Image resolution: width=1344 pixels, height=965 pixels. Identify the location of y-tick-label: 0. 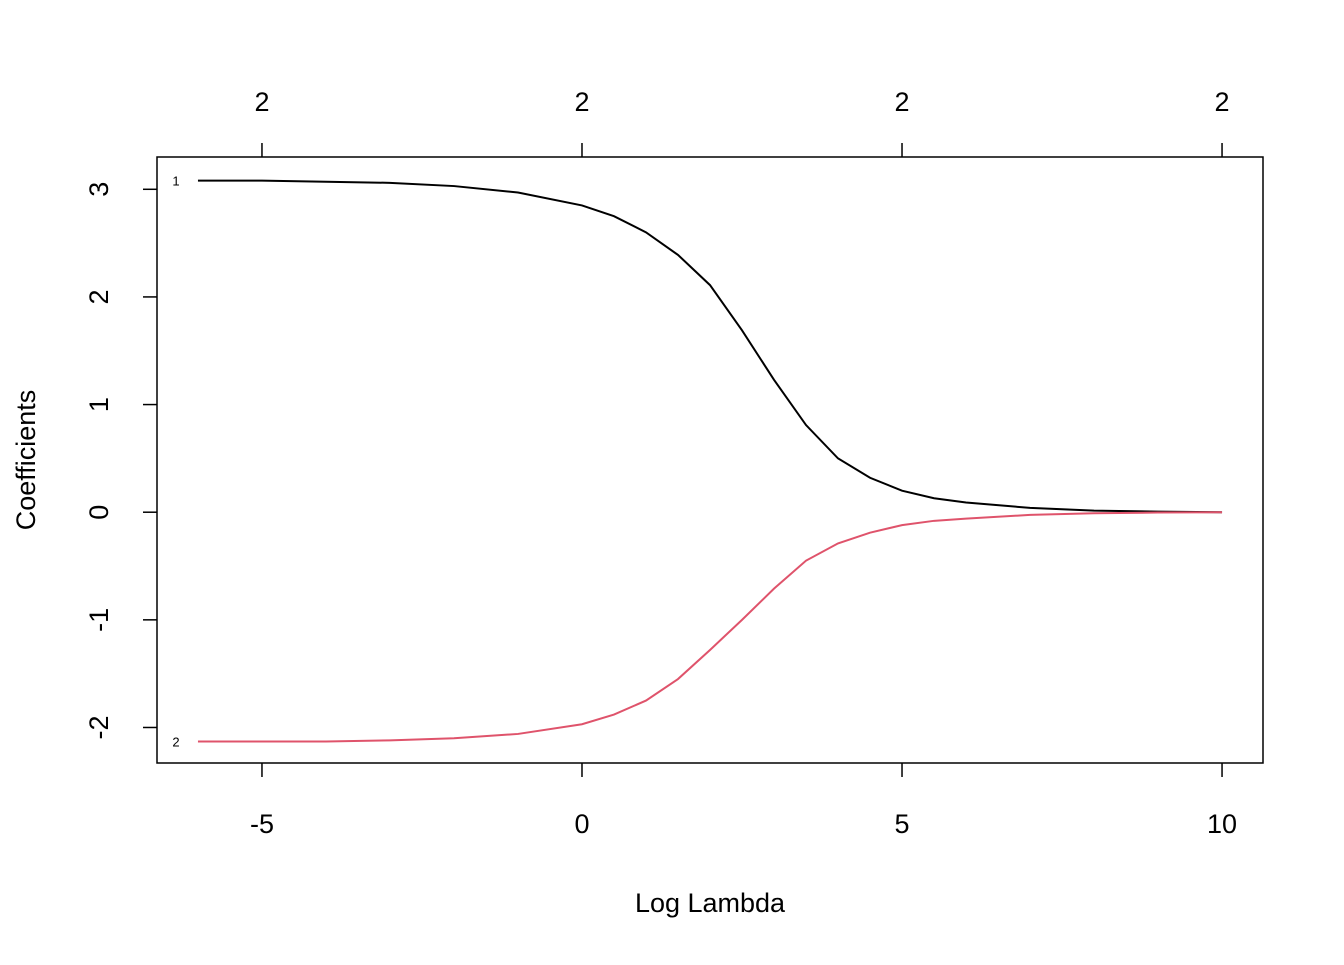
(99, 512).